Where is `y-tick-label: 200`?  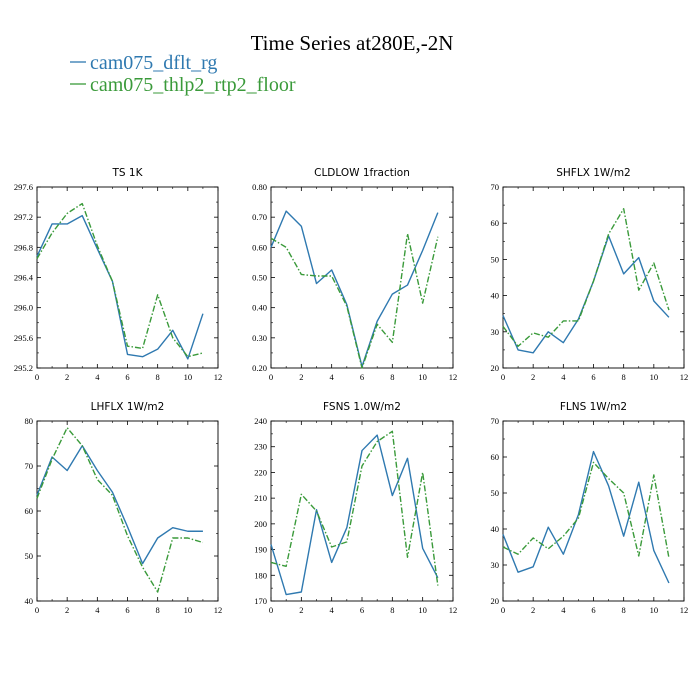
y-tick-label: 200 is located at coordinates (260, 524).